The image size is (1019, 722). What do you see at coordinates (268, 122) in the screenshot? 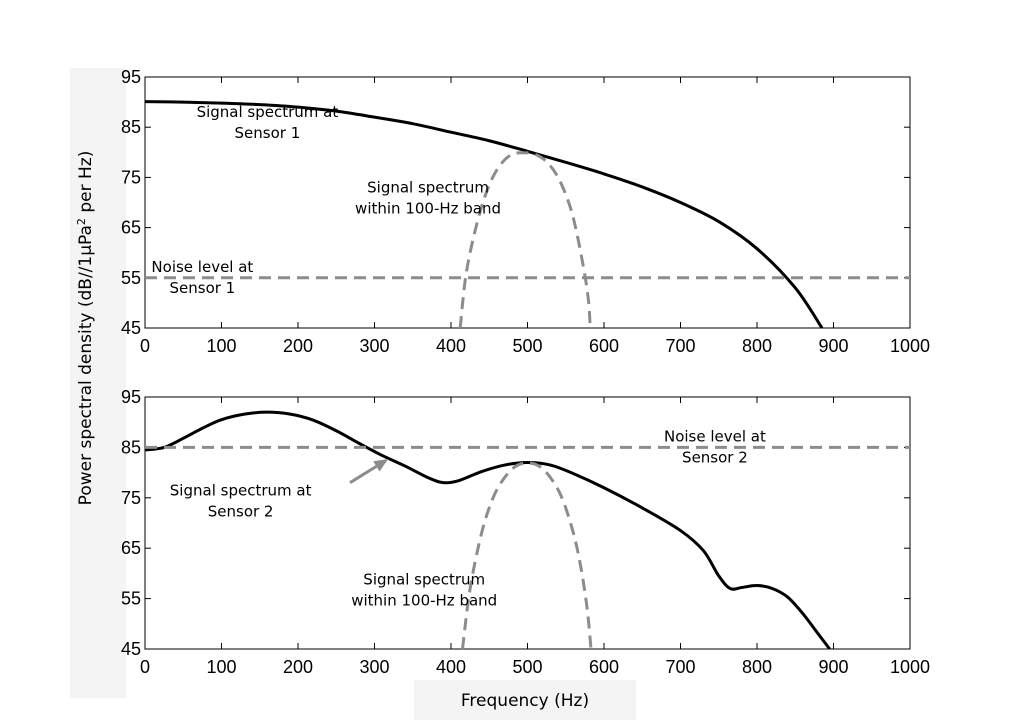
I see `annotation-label: Signal spectrum at Sensor 1` at bounding box center [268, 122].